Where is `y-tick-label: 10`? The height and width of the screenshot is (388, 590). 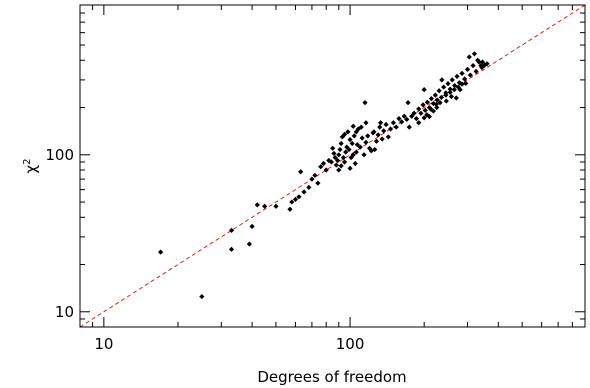 y-tick-label: 10 is located at coordinates (64, 312).